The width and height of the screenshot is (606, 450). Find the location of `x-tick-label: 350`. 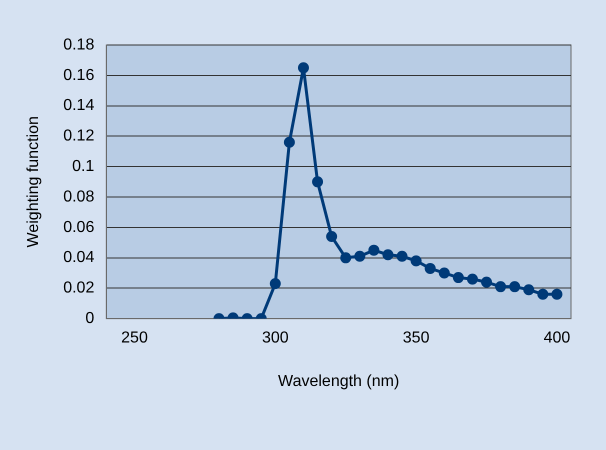

x-tick-label: 350 is located at coordinates (416, 338).